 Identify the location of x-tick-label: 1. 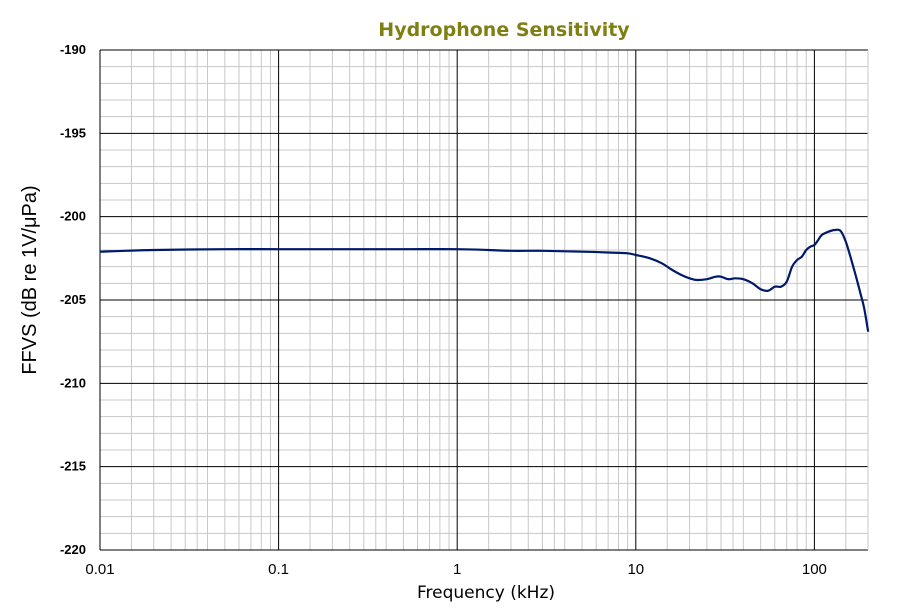
(457, 569).